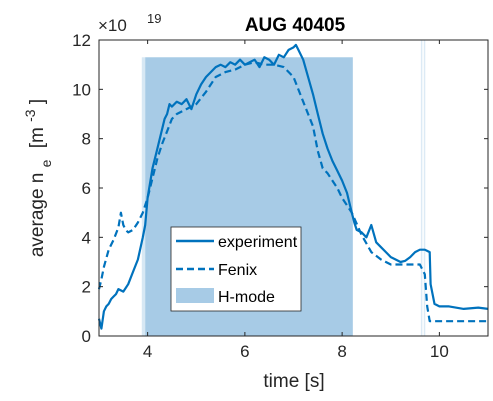 Image resolution: width=493 pixels, height=401 pixels. Describe the element at coordinates (293, 381) in the screenshot. I see `x-axis-title: time [s]` at that location.